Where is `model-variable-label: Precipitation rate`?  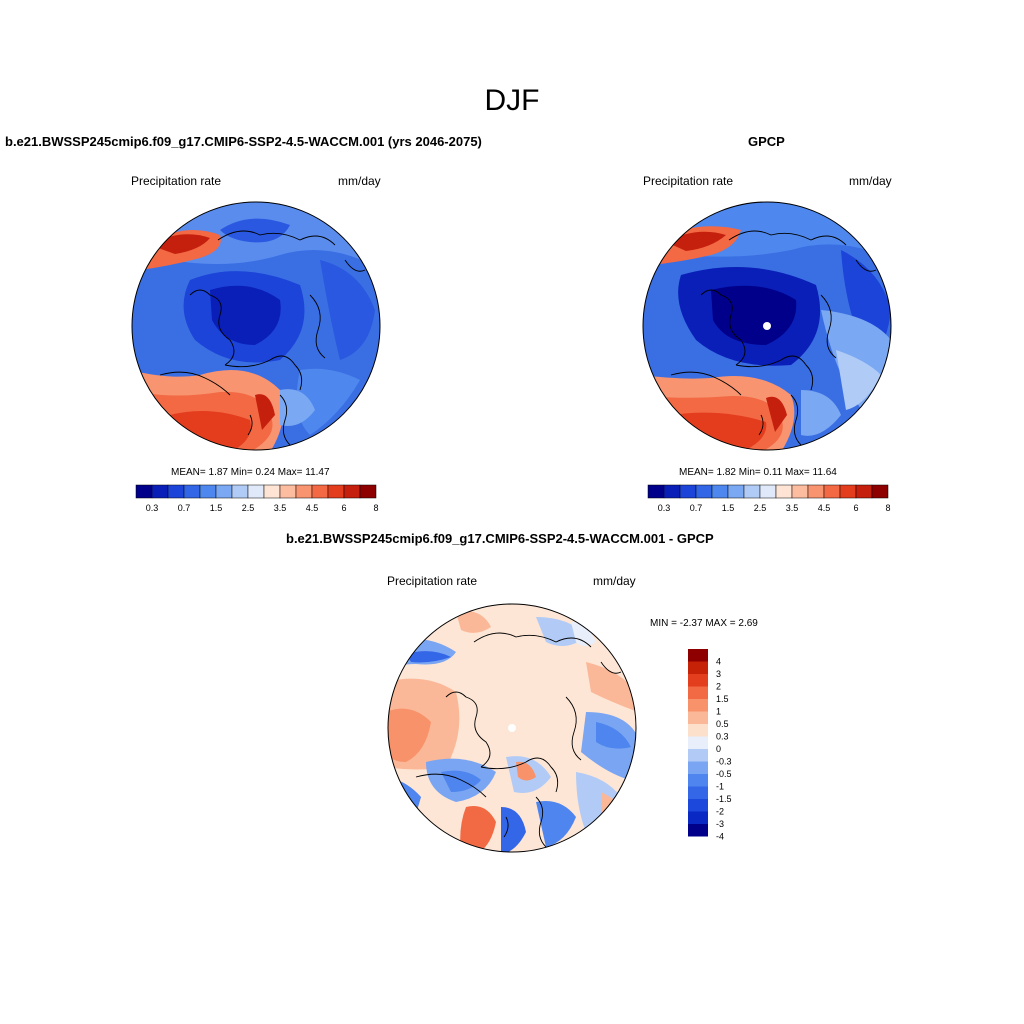
model-variable-label: Precipitation rate is located at coordinates (176, 181).